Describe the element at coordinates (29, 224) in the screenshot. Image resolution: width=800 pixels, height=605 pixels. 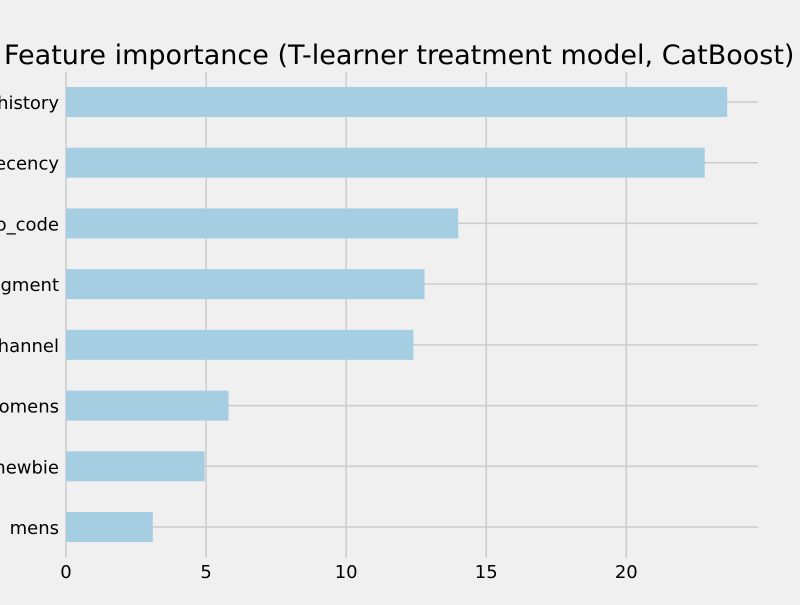
I see `category-label-zip_code: o_code` at that location.